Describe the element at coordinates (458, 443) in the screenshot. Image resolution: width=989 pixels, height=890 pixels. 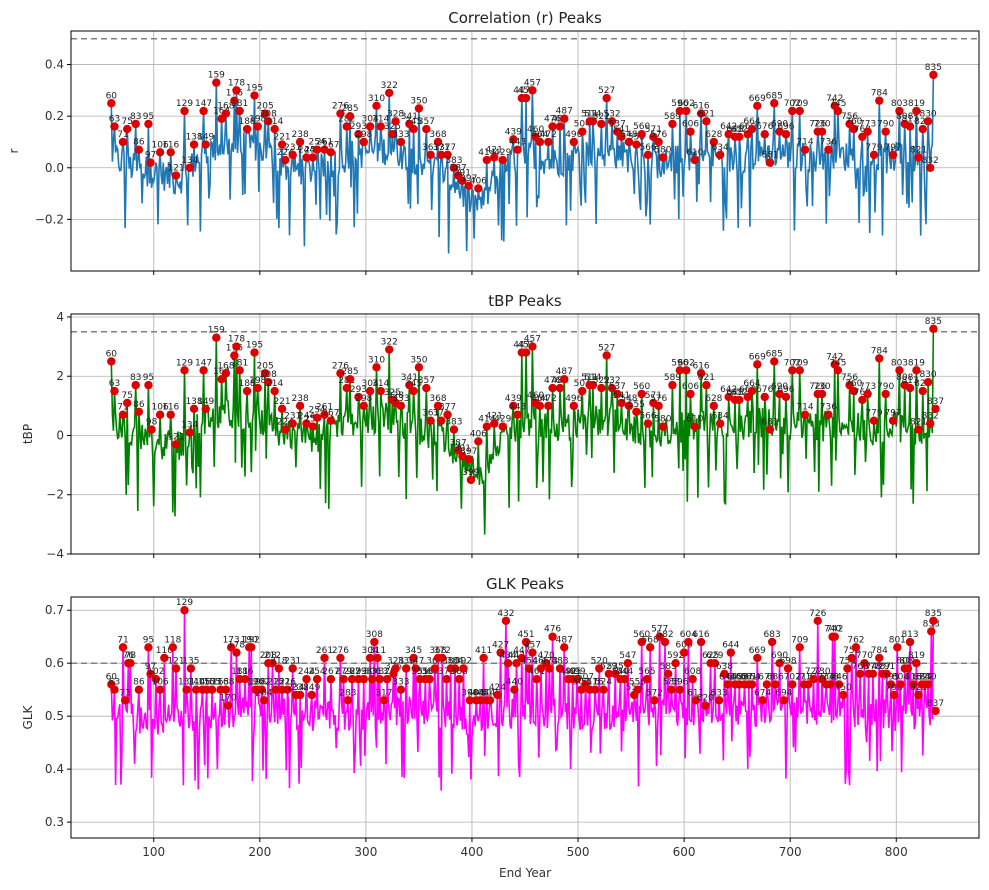
I see `tbp-peak-label: 387` at that location.